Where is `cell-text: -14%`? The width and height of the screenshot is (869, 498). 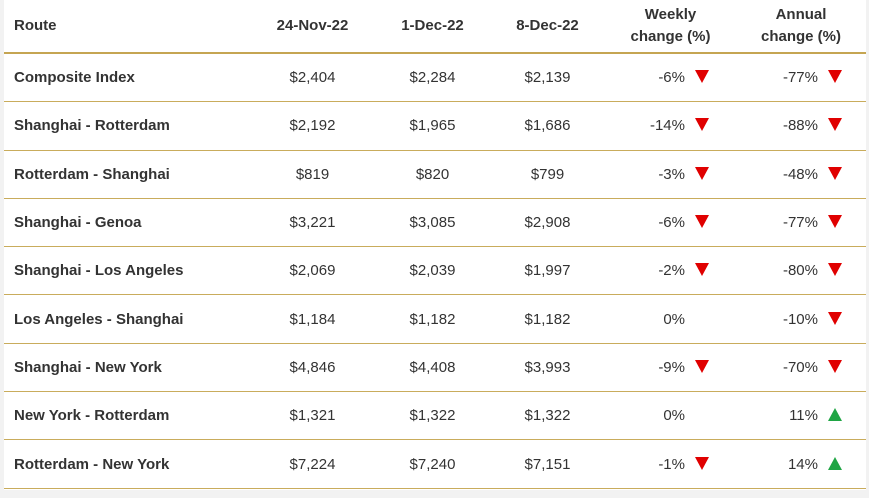
cell-text: -14% is located at coordinates (667, 126).